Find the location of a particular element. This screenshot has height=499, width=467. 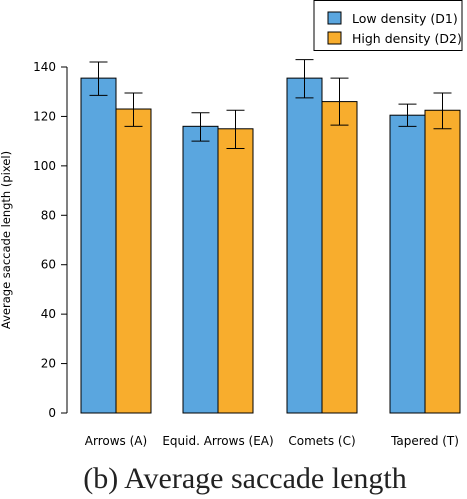

legend: Low density (D1) High density (D2) is located at coordinates (388, 25).